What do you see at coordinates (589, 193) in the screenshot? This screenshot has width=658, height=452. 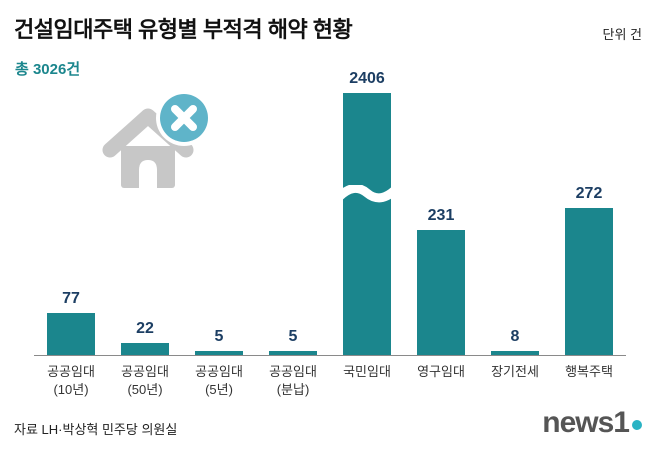 I see `bar-value-label: 272` at bounding box center [589, 193].